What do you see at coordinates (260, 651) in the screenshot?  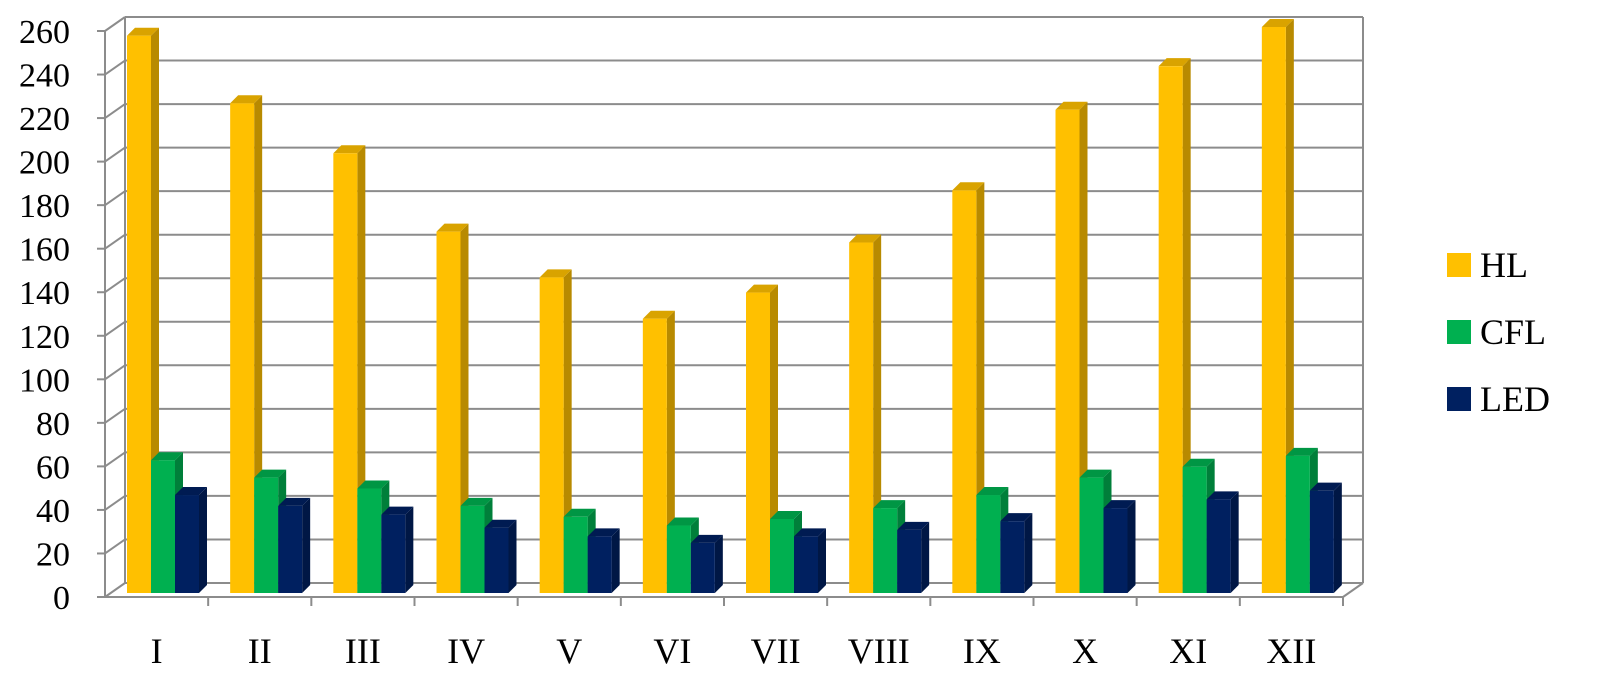 I see `x-tick-label: II` at bounding box center [260, 651].